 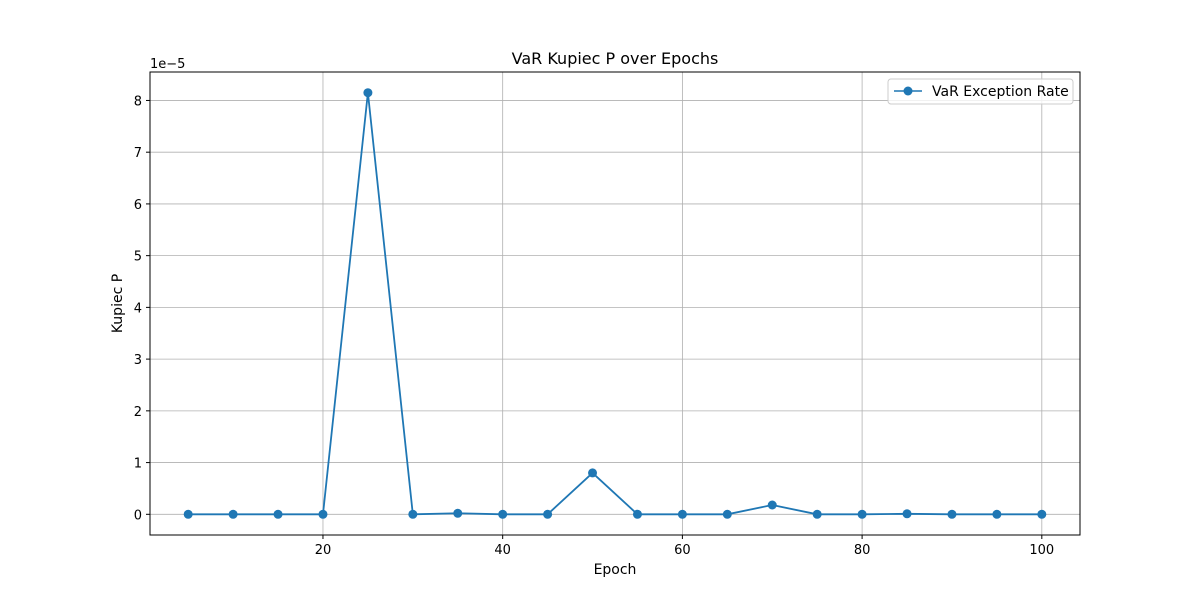 I want to click on y-tick-label: 0, so click(x=138, y=515).